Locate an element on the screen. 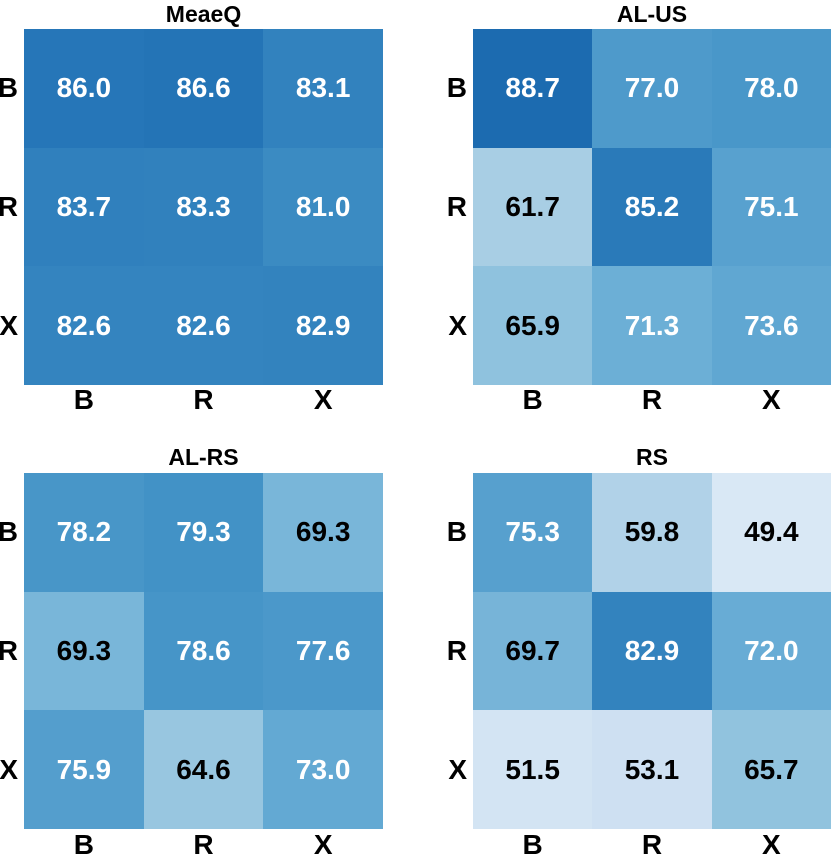  heatmap-cell: 49.4 is located at coordinates (771, 532).